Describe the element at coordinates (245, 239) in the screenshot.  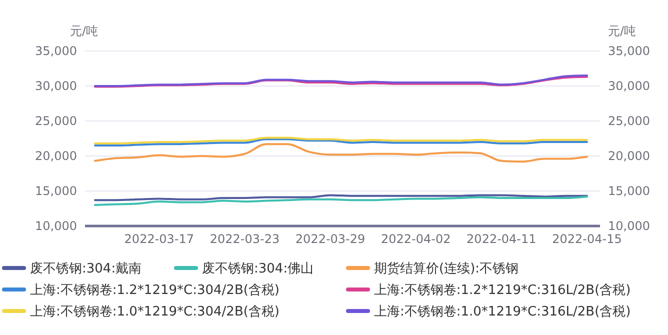
I see `x-tick-label: 2022-03-23` at that location.